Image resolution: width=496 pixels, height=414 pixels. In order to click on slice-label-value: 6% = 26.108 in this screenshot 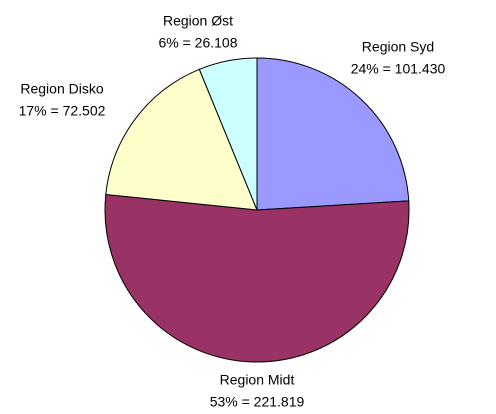, I will do `click(197, 43)`.